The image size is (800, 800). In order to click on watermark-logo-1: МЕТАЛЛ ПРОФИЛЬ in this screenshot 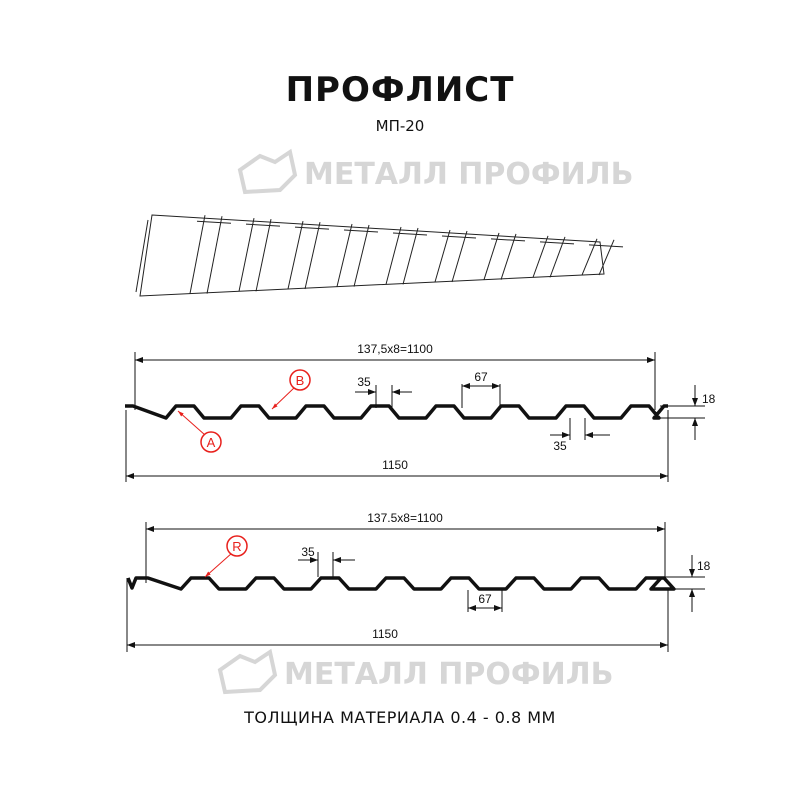, I will do `click(435, 171)`.